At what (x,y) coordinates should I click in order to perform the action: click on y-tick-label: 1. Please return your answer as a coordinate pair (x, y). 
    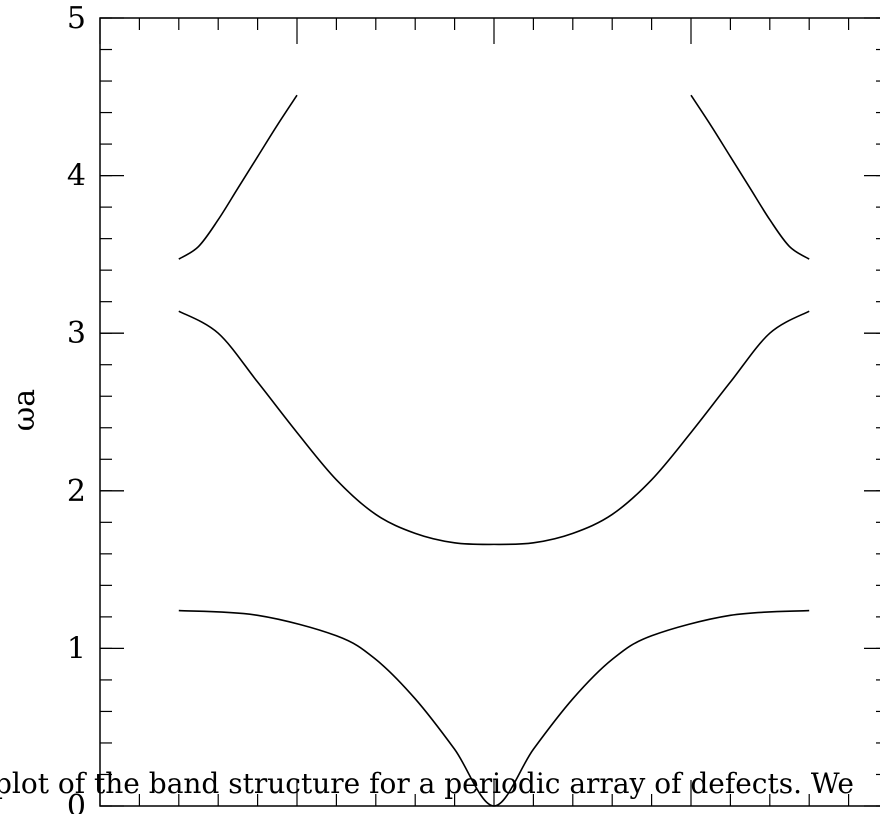
    Looking at the image, I should click on (76, 648).